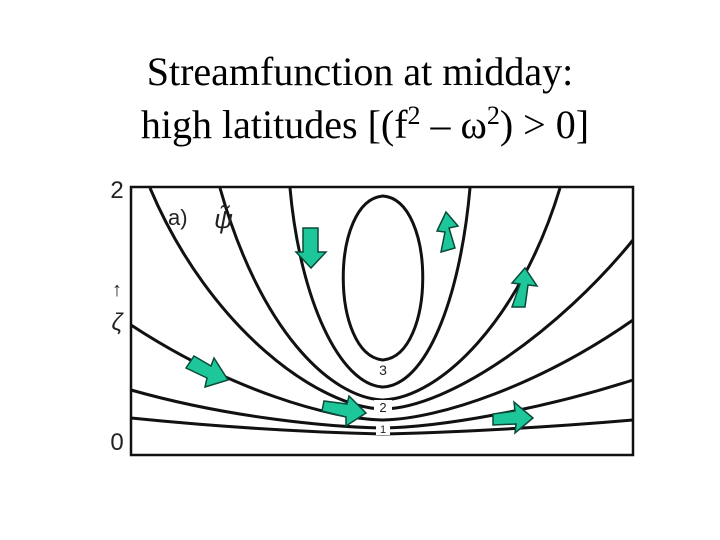 The height and width of the screenshot is (540, 720). Describe the element at coordinates (116, 442) in the screenshot. I see `axis-bottom-label: 0` at that location.